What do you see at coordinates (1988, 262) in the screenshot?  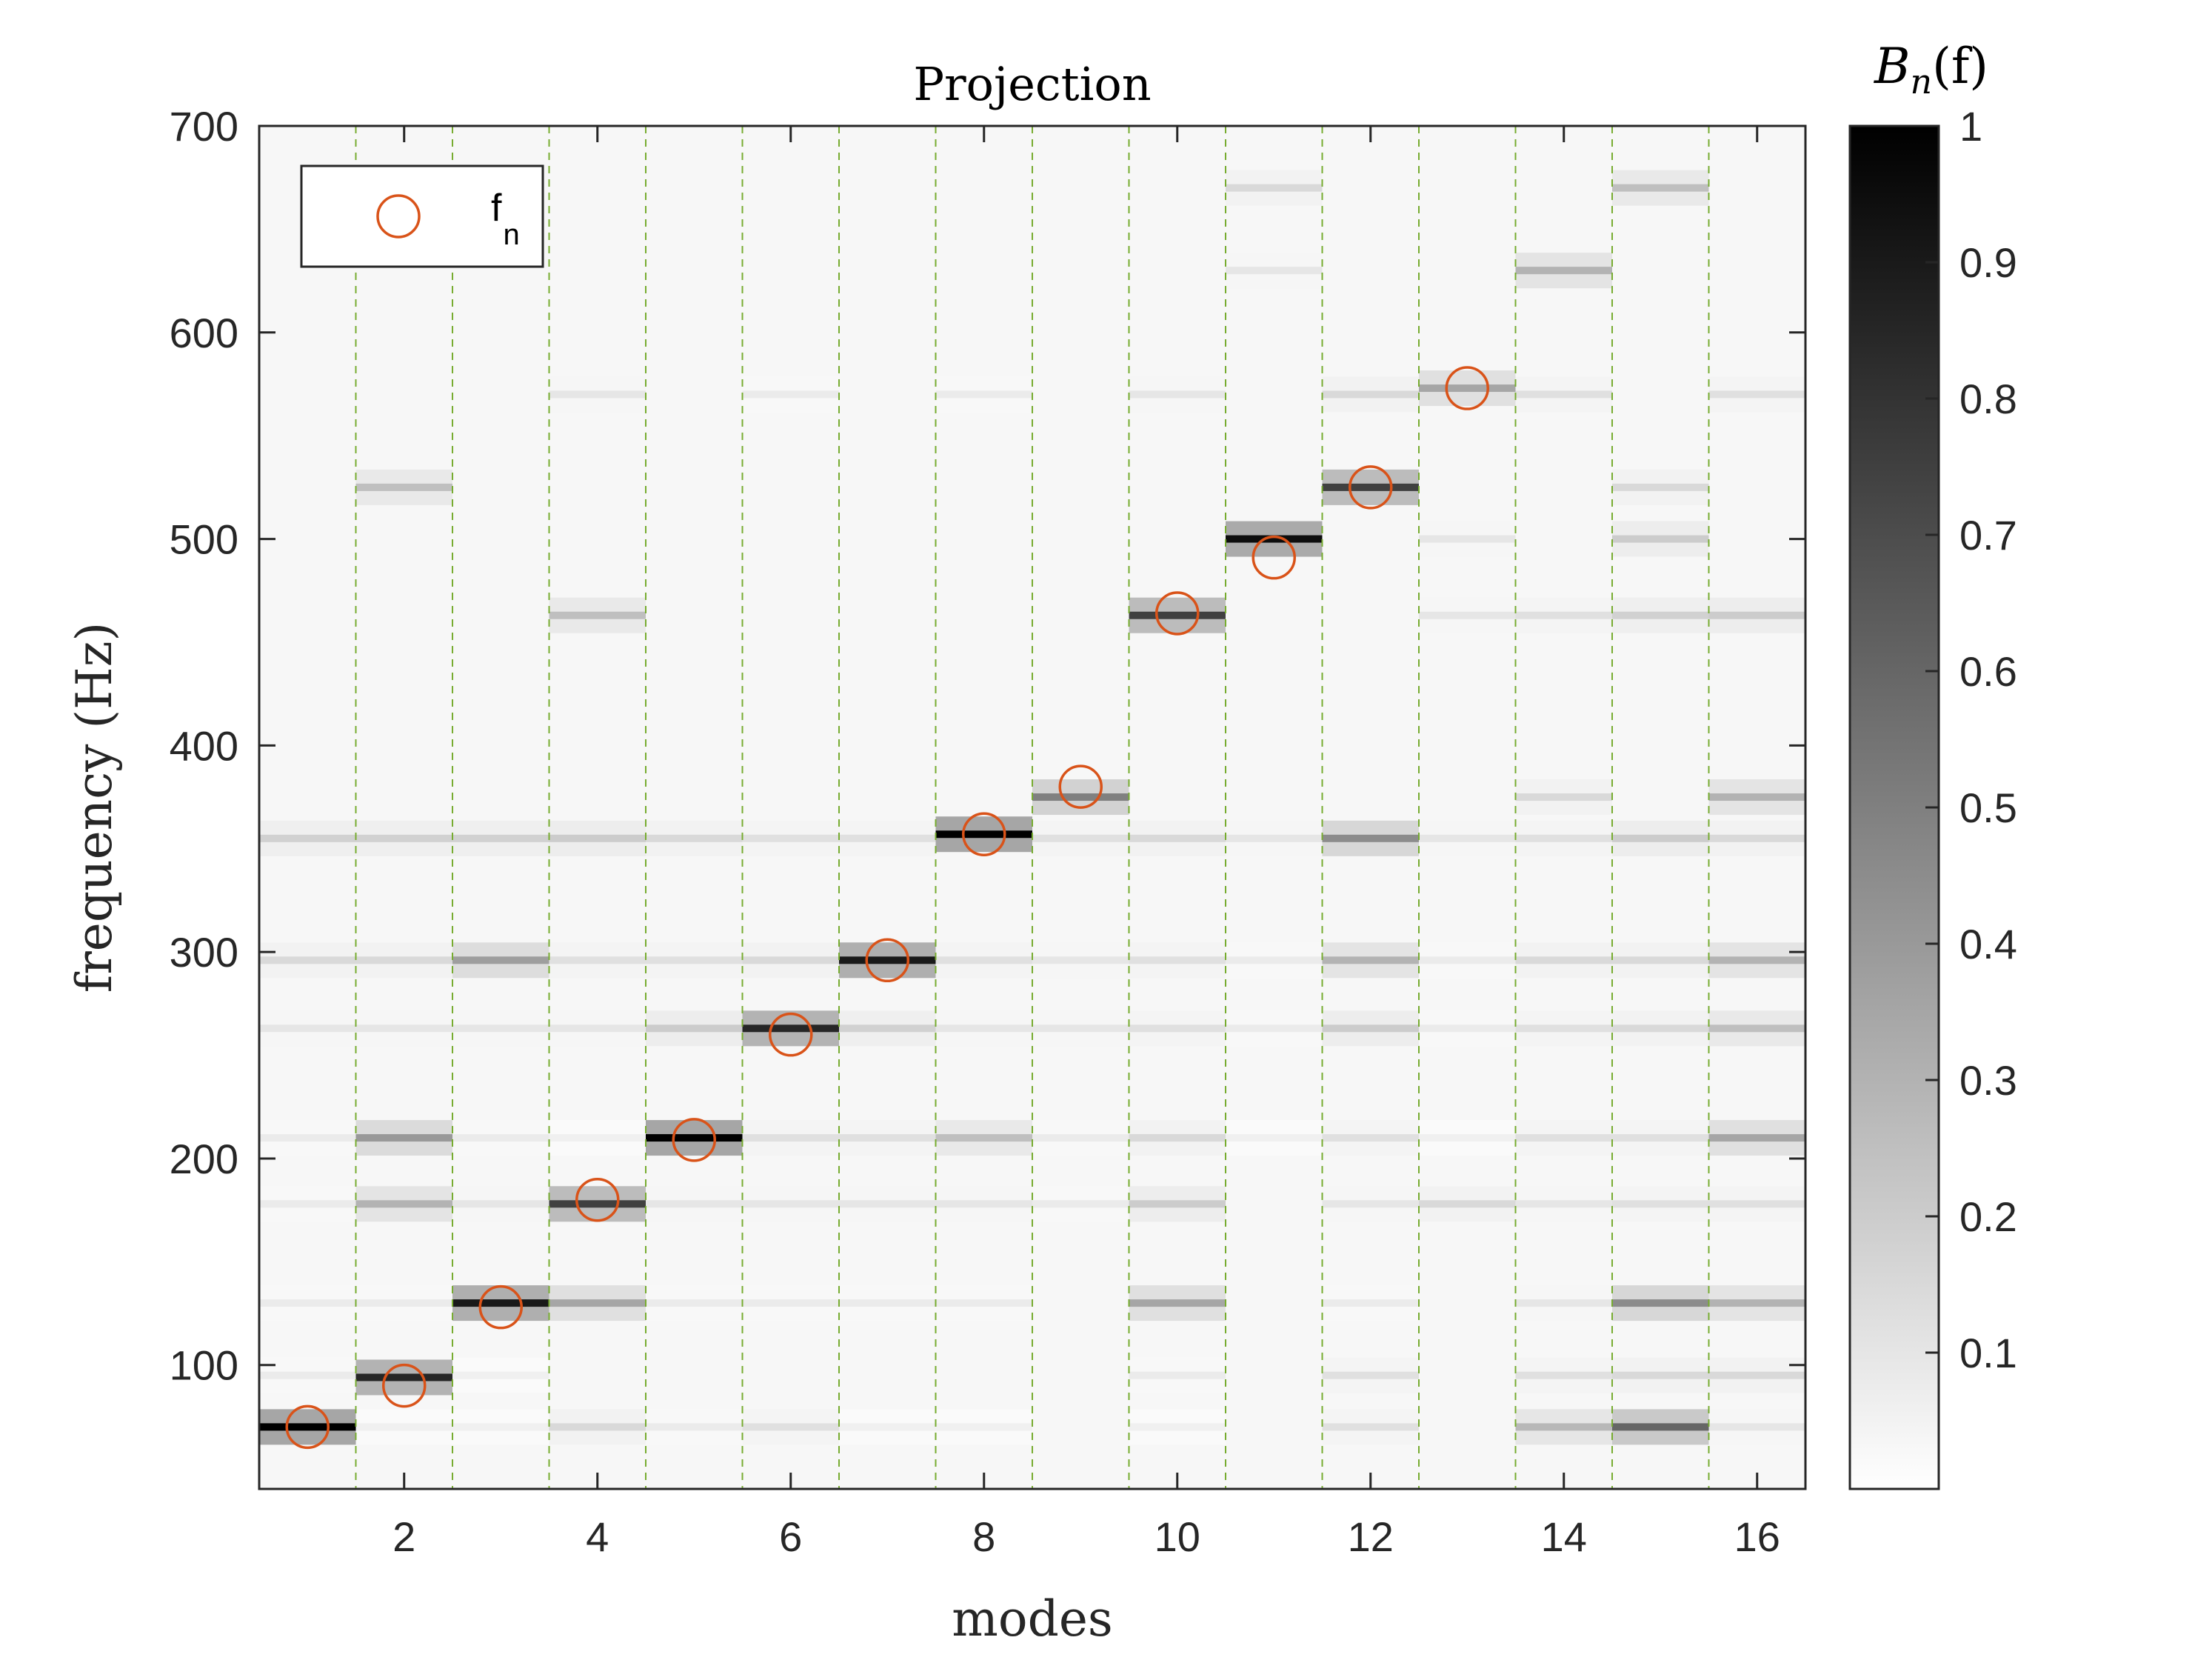 I see `colorbar-tick-label: 0.9` at bounding box center [1988, 262].